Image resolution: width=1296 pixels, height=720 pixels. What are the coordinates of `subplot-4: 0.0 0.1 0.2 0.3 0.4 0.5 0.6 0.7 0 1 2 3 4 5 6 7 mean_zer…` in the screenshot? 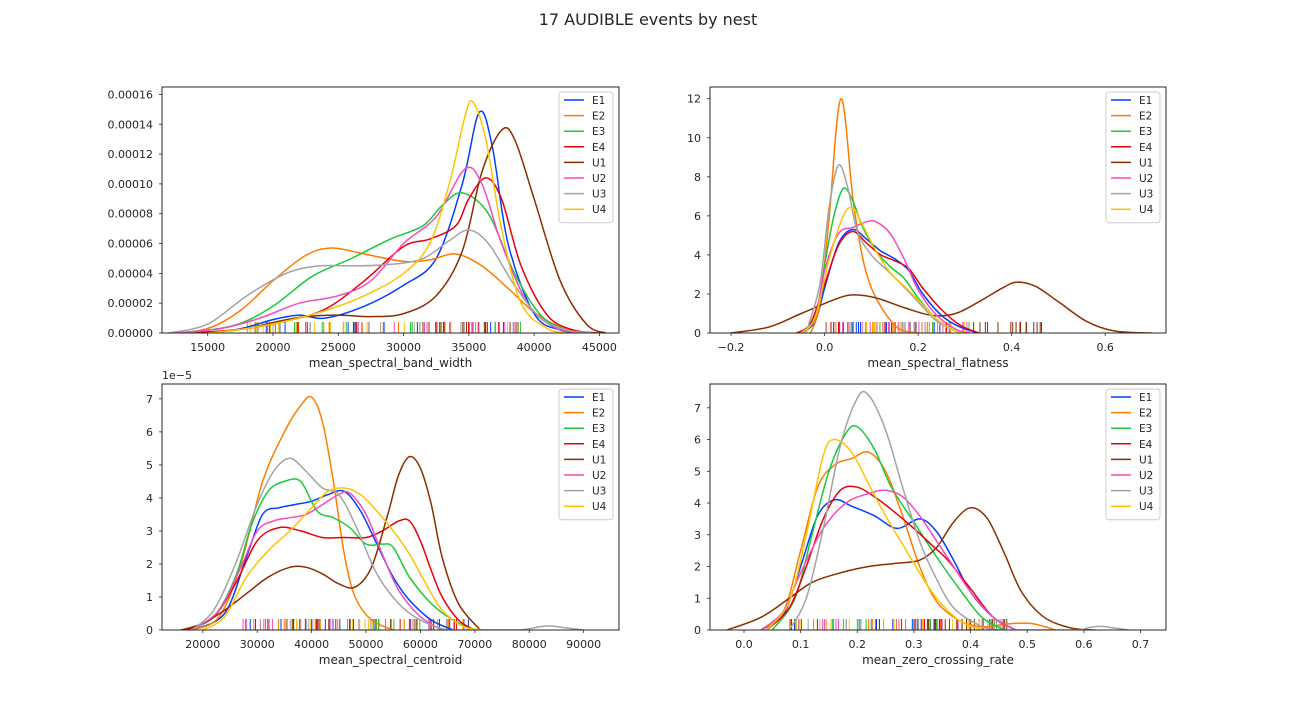 It's located at (930, 525).